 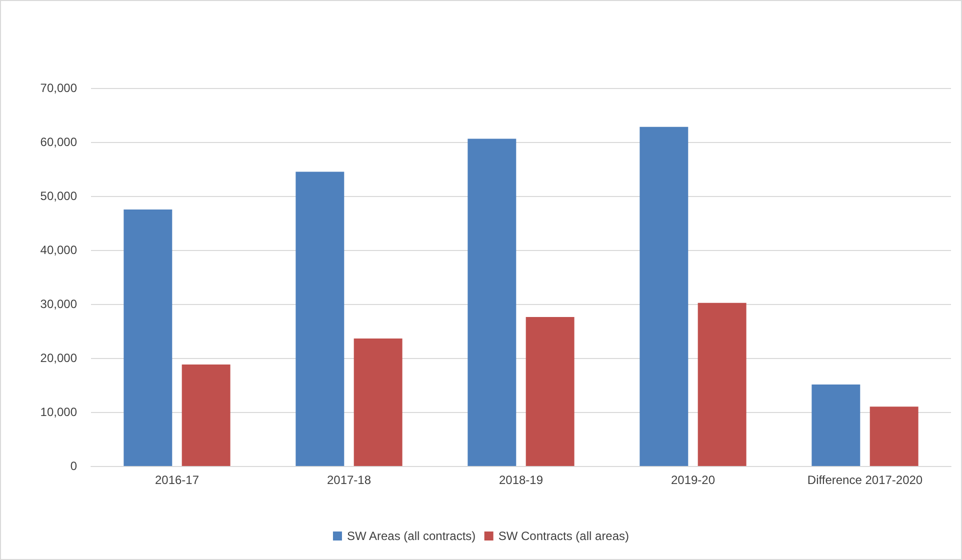 What do you see at coordinates (59, 88) in the screenshot?
I see `y-tick-label: 70,000` at bounding box center [59, 88].